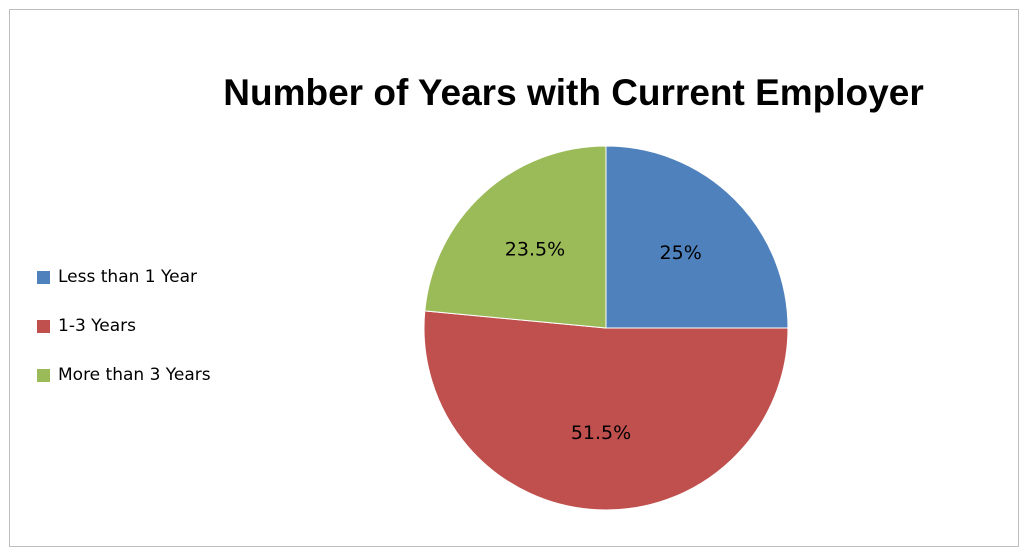 The height and width of the screenshot is (558, 1030). What do you see at coordinates (697, 237) in the screenshot?
I see `slice-less-than-1-year` at bounding box center [697, 237].